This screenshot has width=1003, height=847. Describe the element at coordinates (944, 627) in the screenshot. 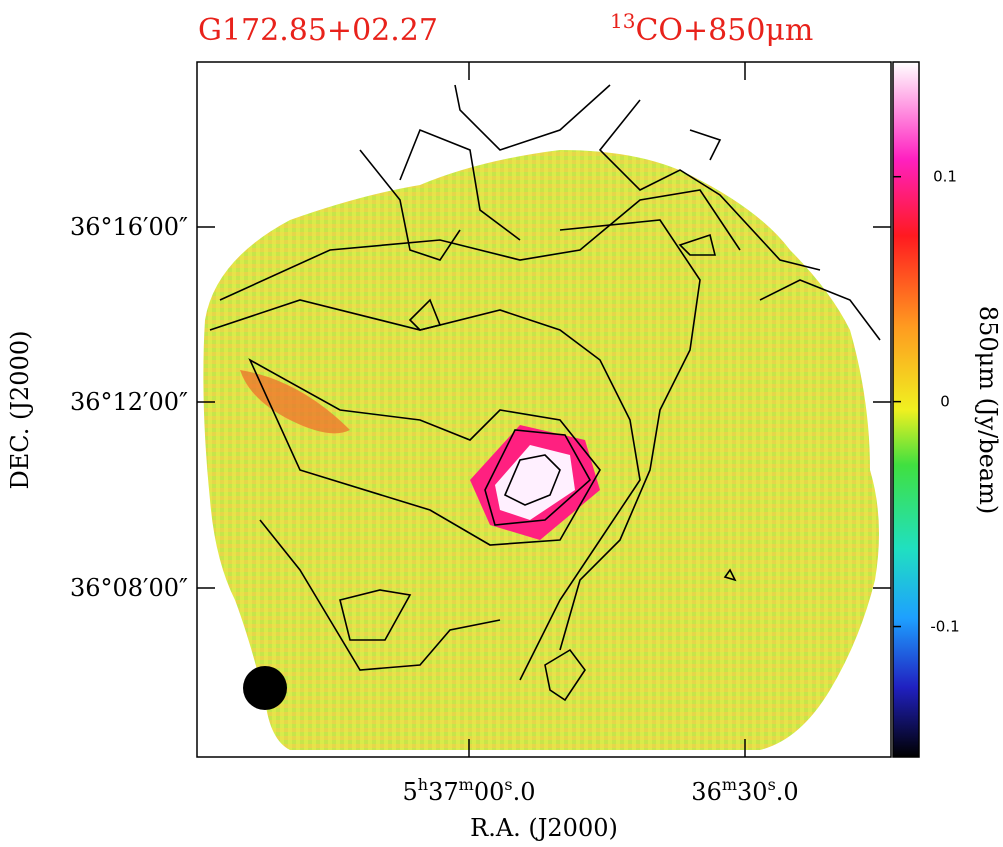

I see `colorbar-tick-label: -0.1` at that location.